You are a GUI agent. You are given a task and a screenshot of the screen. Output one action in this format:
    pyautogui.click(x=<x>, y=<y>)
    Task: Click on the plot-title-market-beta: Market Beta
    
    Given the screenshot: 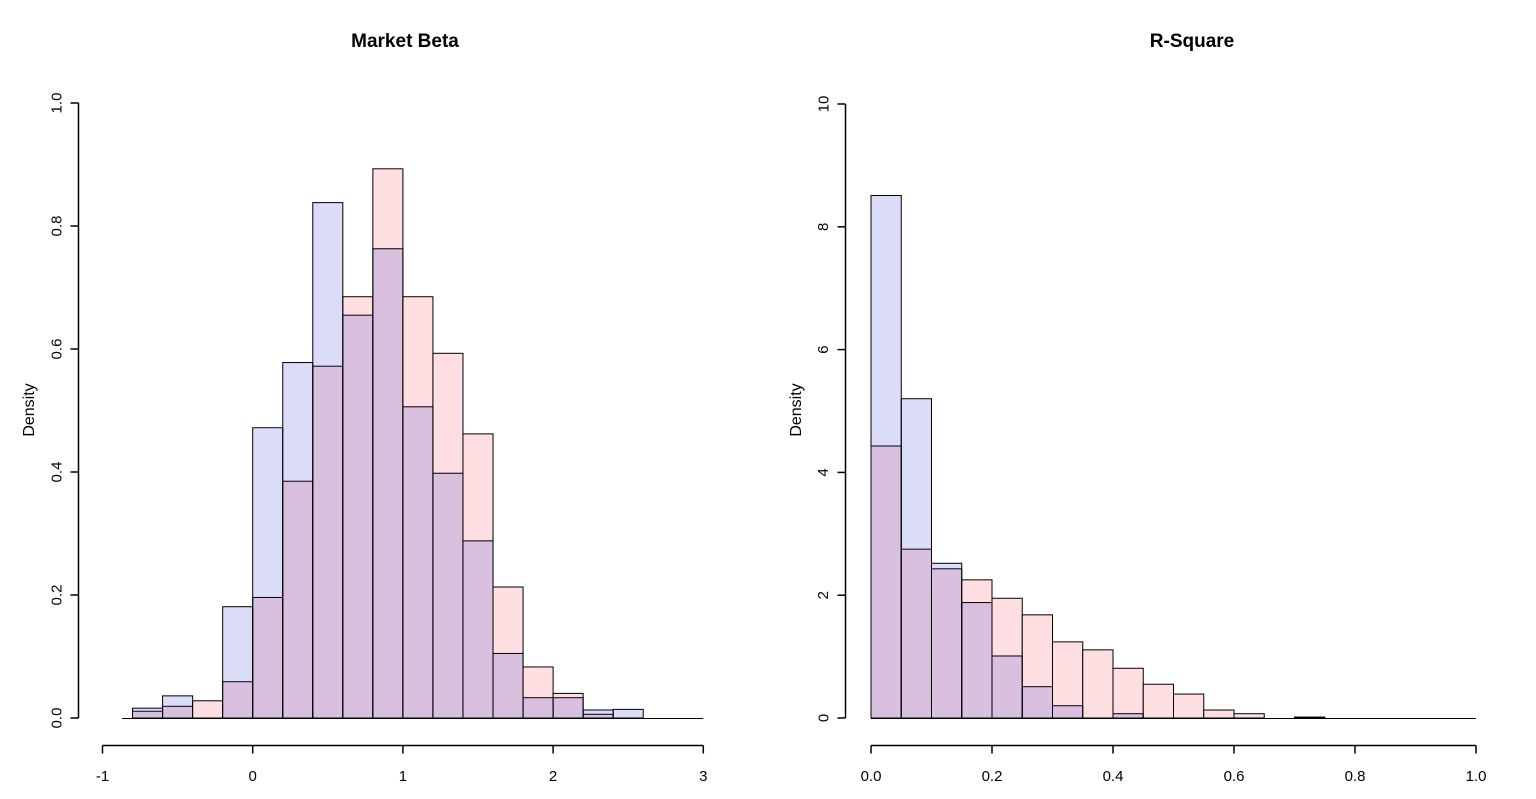 What is the action you would take?
    pyautogui.click(x=405, y=41)
    